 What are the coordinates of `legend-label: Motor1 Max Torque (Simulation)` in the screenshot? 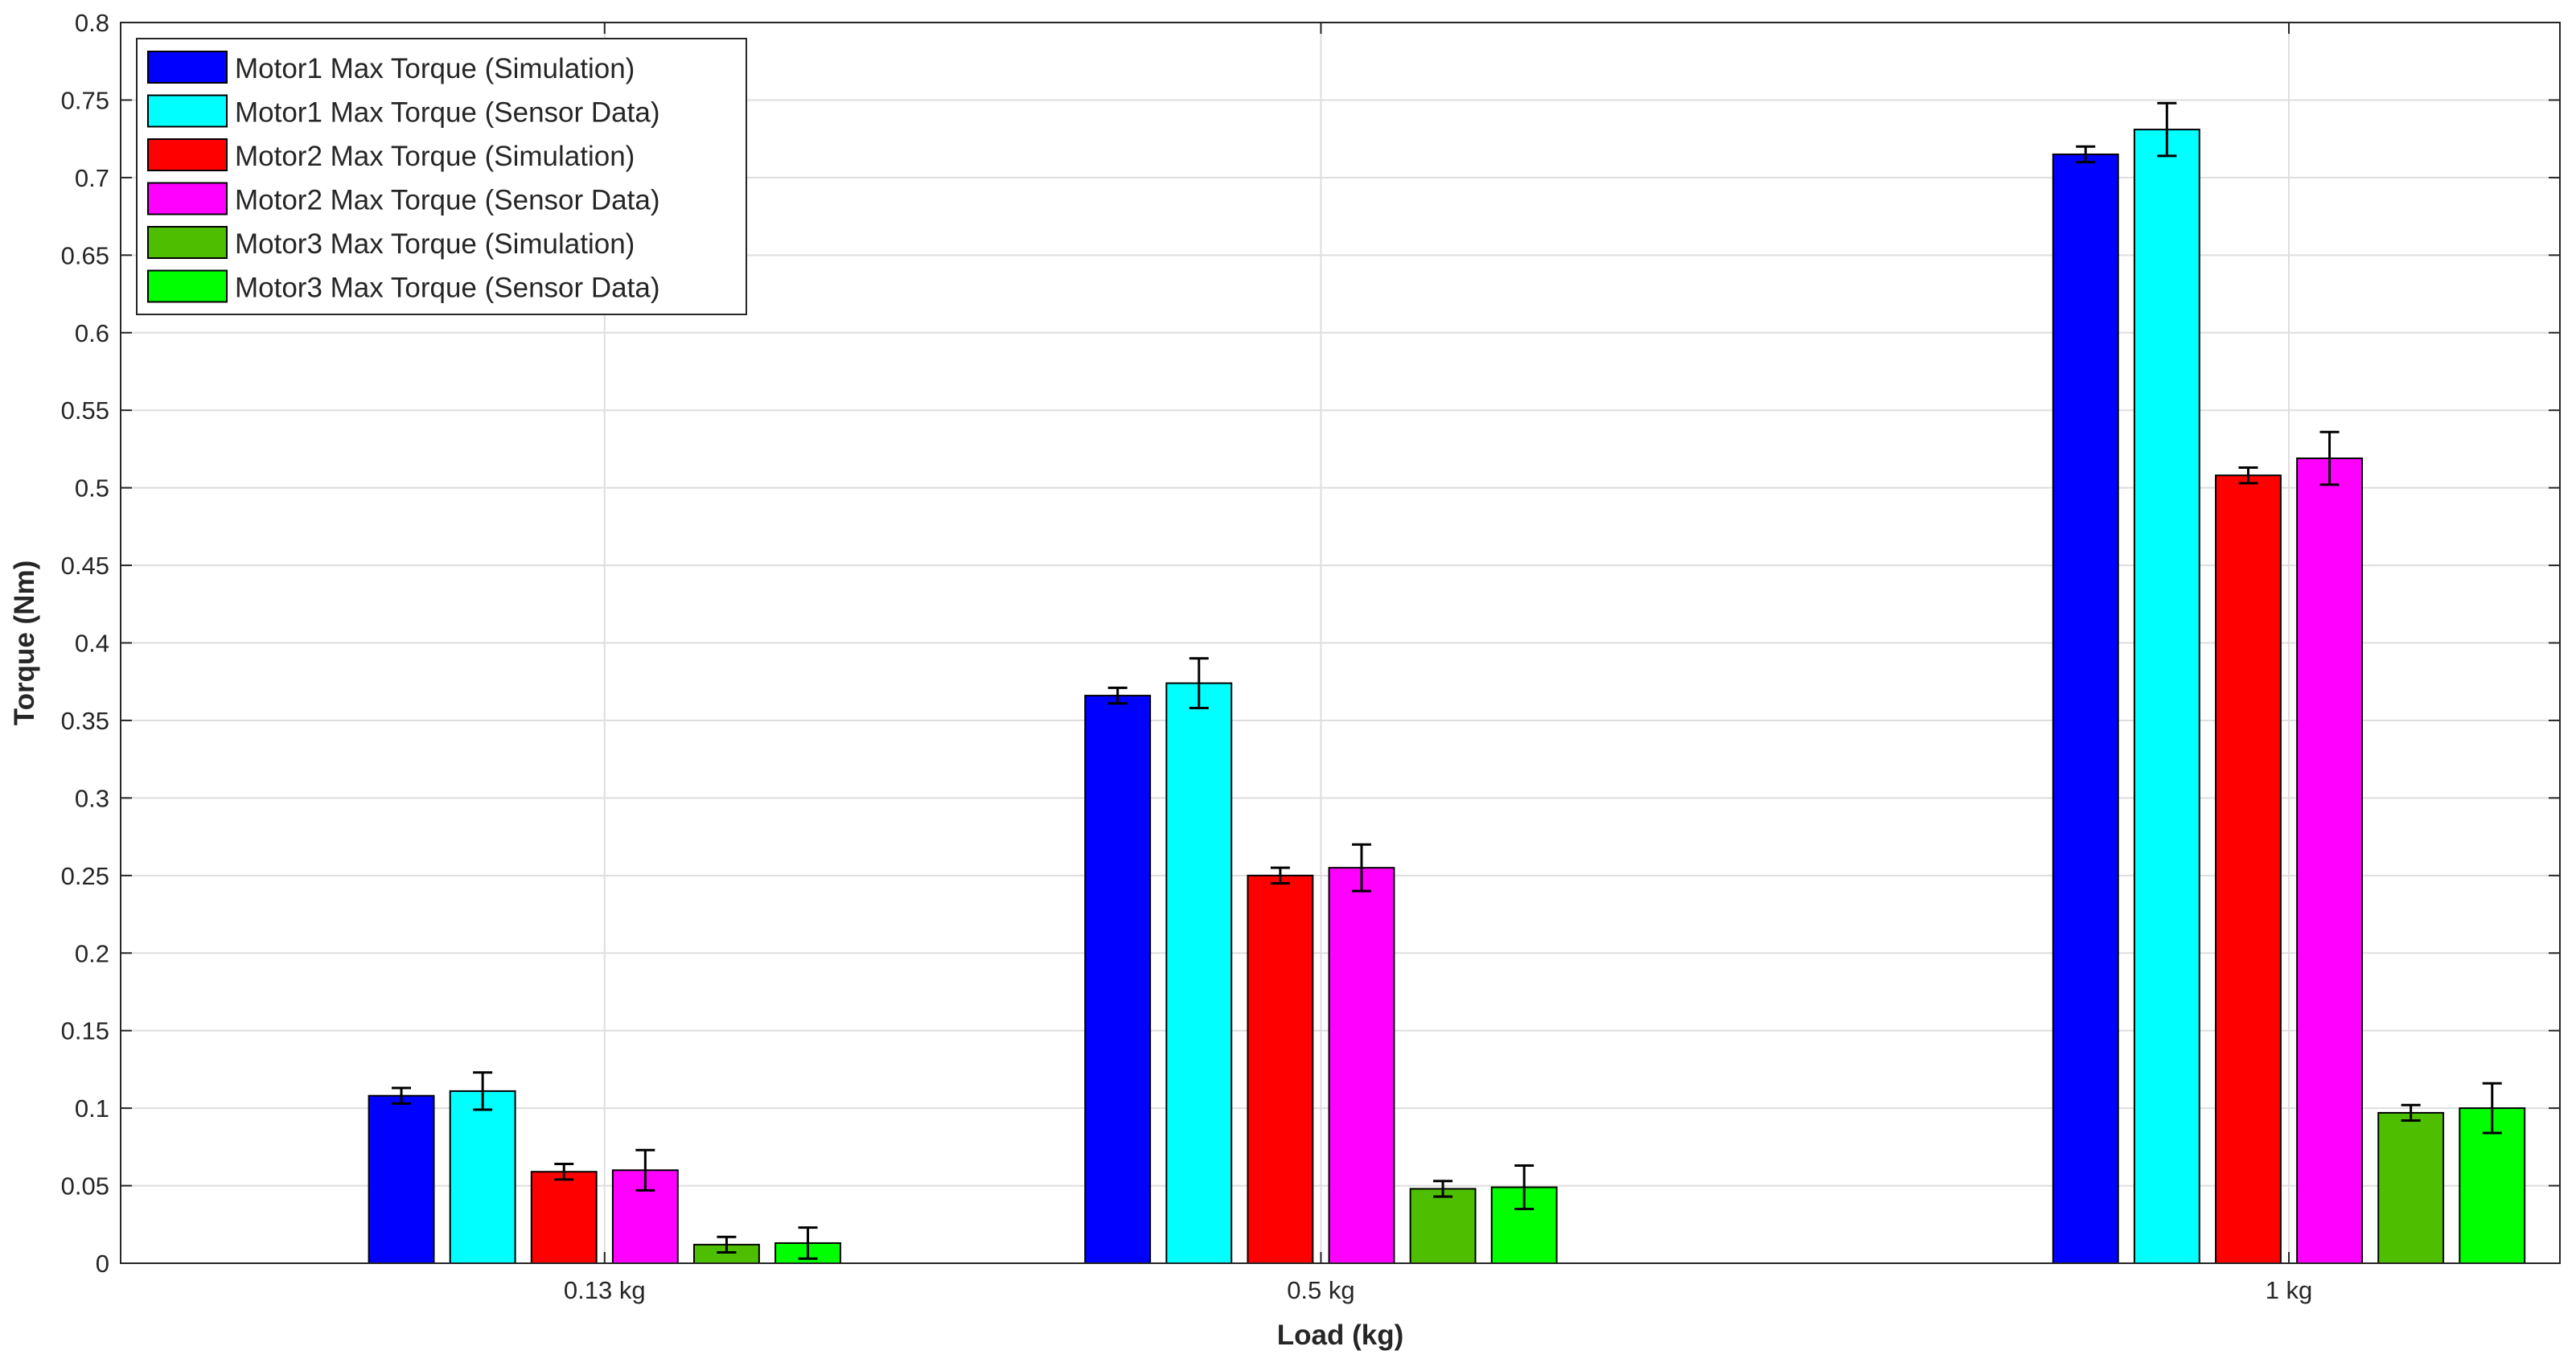 It's located at (435, 68).